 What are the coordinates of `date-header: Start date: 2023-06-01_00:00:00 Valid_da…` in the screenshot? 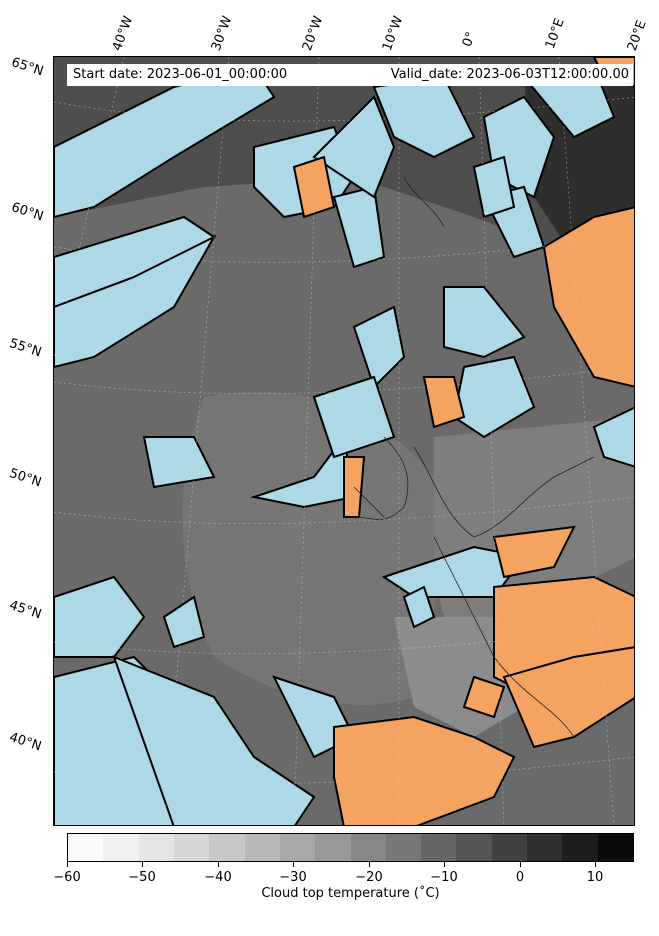 It's located at (350, 75).